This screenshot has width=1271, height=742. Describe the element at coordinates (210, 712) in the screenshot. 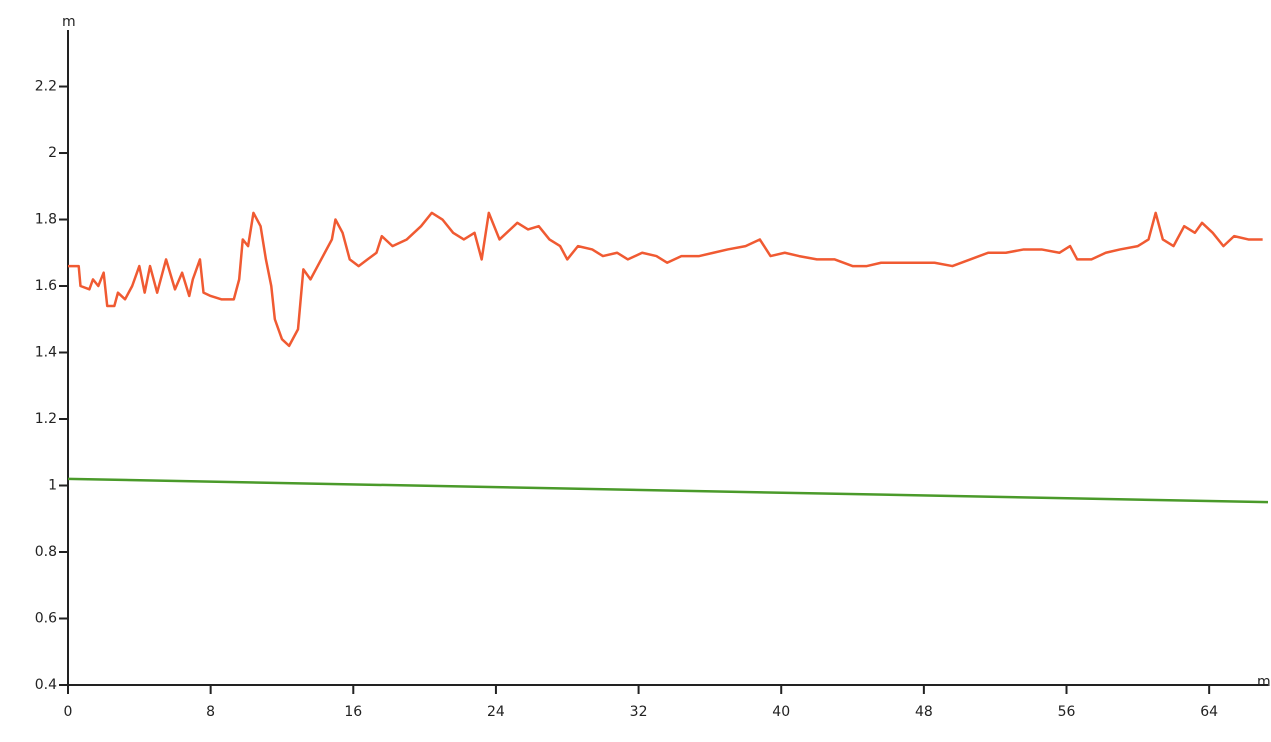

I see `x-tick-label: 8` at that location.